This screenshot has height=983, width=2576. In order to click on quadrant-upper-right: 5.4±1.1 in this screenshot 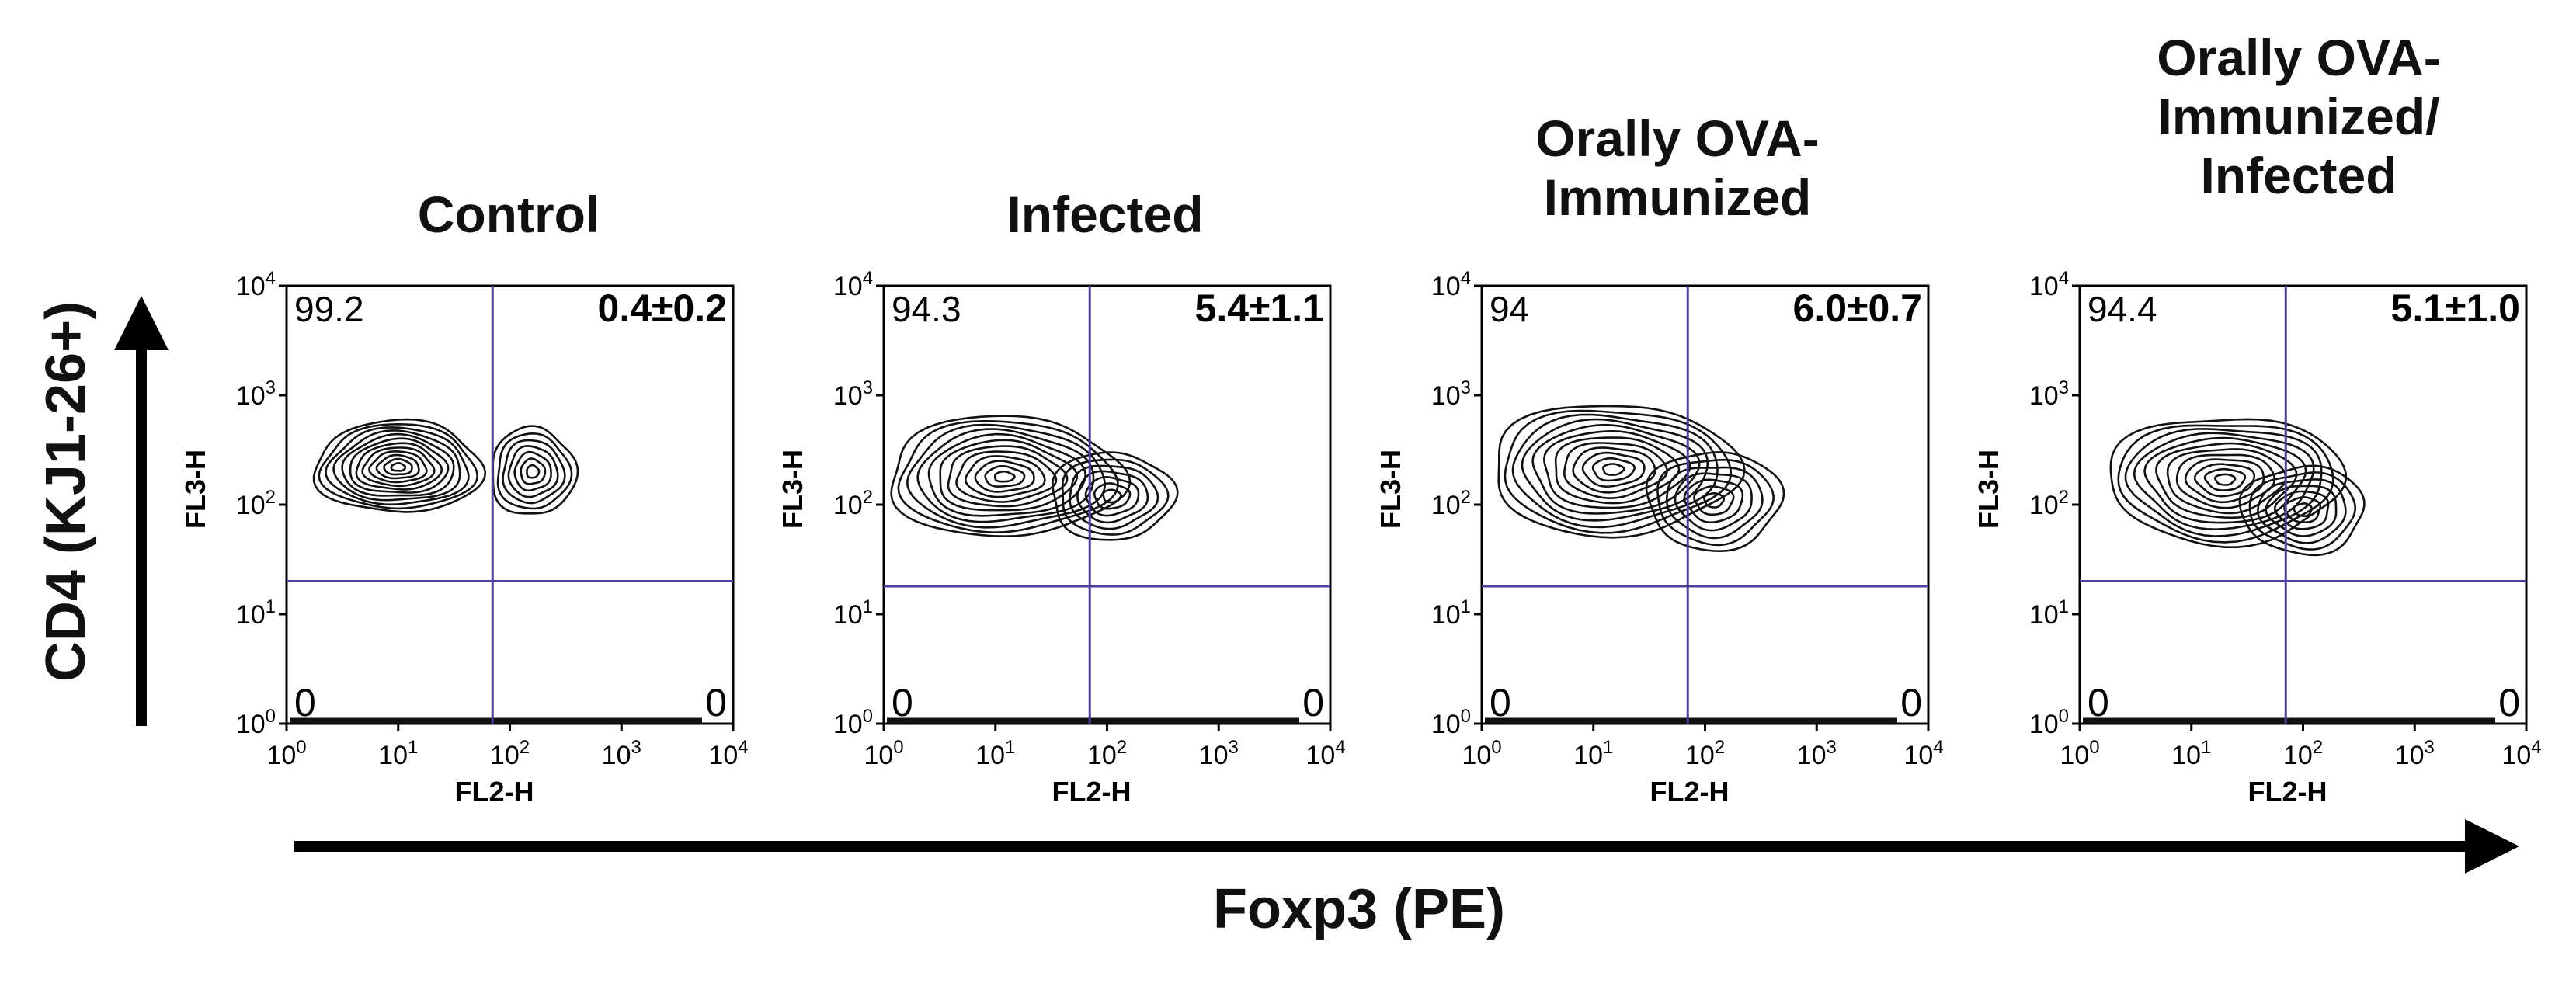, I will do `click(1259, 308)`.